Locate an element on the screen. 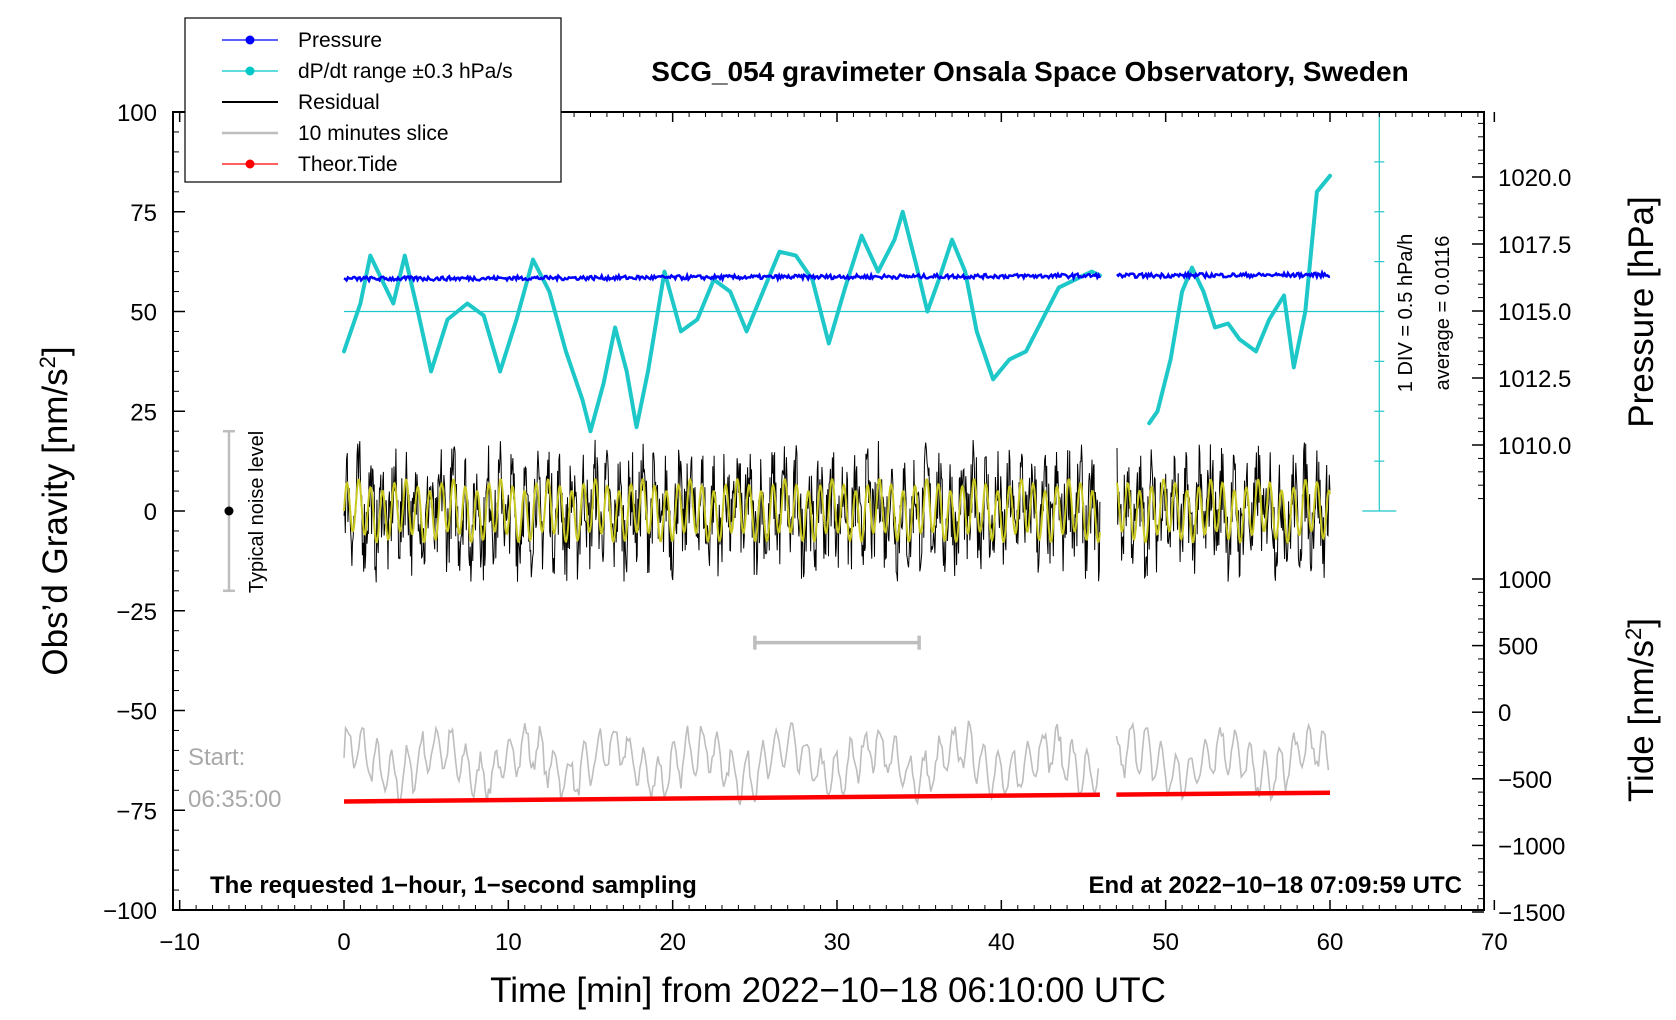  legend-box is located at coordinates (373, 100).